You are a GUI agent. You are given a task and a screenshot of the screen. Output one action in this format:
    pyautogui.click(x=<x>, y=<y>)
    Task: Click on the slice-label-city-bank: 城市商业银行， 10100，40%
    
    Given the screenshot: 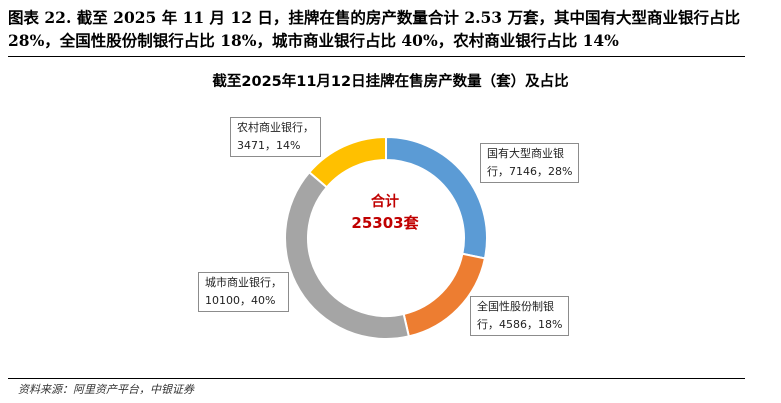 What is the action you would take?
    pyautogui.click(x=243, y=292)
    